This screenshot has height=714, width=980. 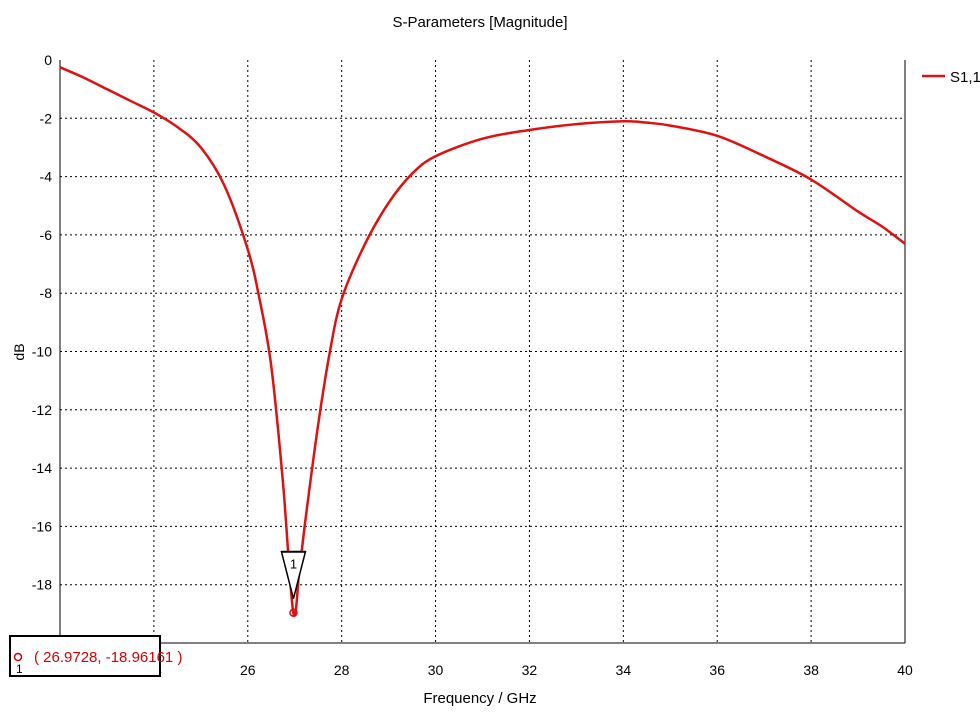 I want to click on x-tick-label: 32, so click(x=530, y=670).